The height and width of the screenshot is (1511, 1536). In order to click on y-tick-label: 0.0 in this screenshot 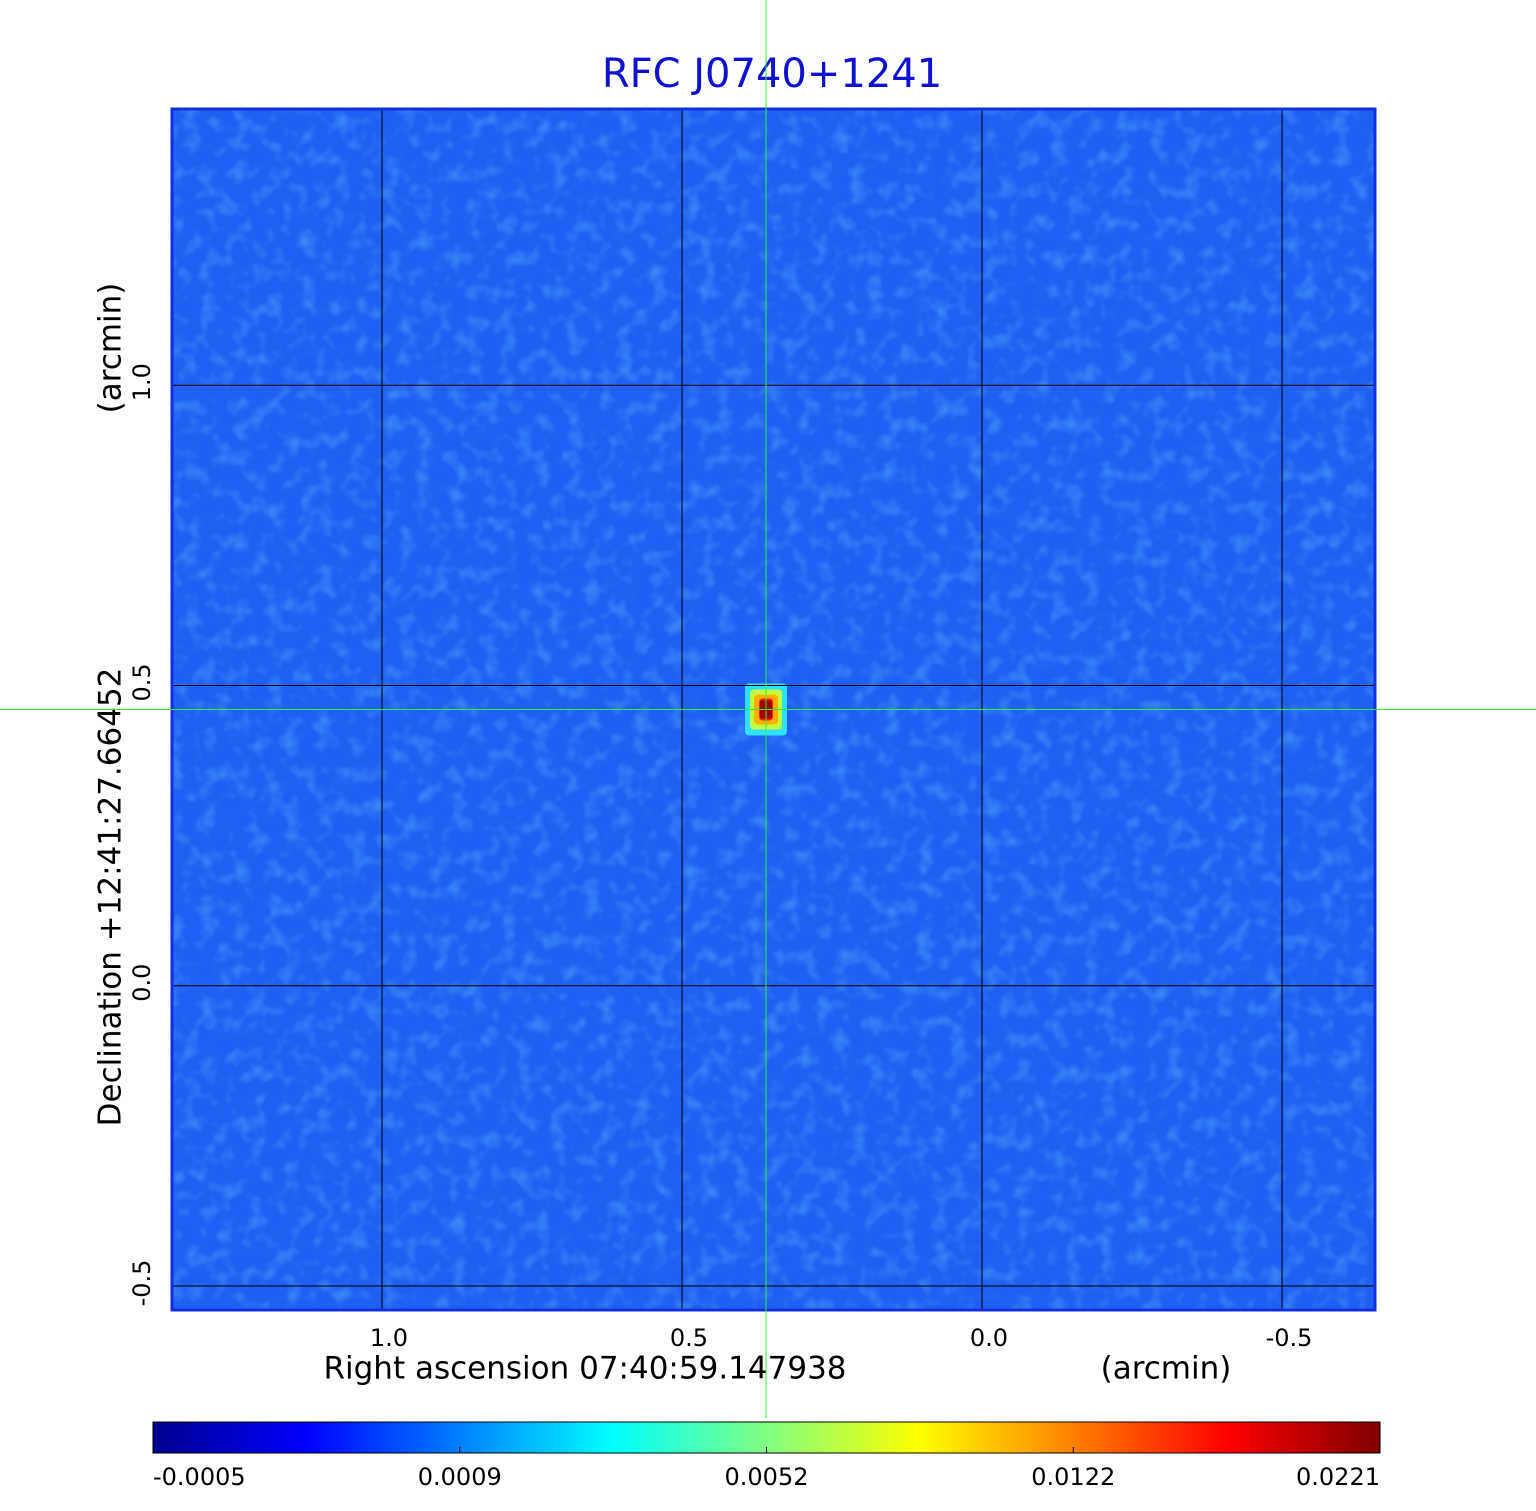, I will do `click(142, 983)`.